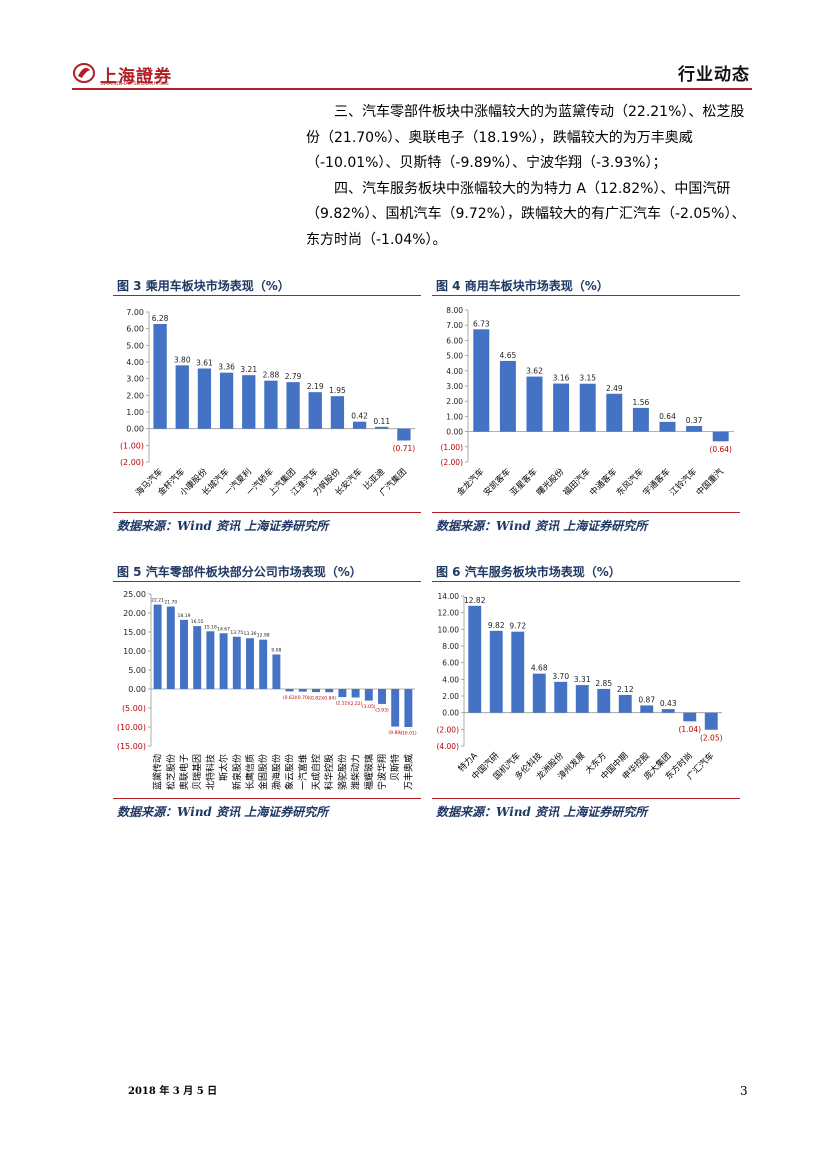 This screenshot has height=1169, width=827. Describe the element at coordinates (303, 772) in the screenshot. I see `category-label: 一汽富维` at that location.